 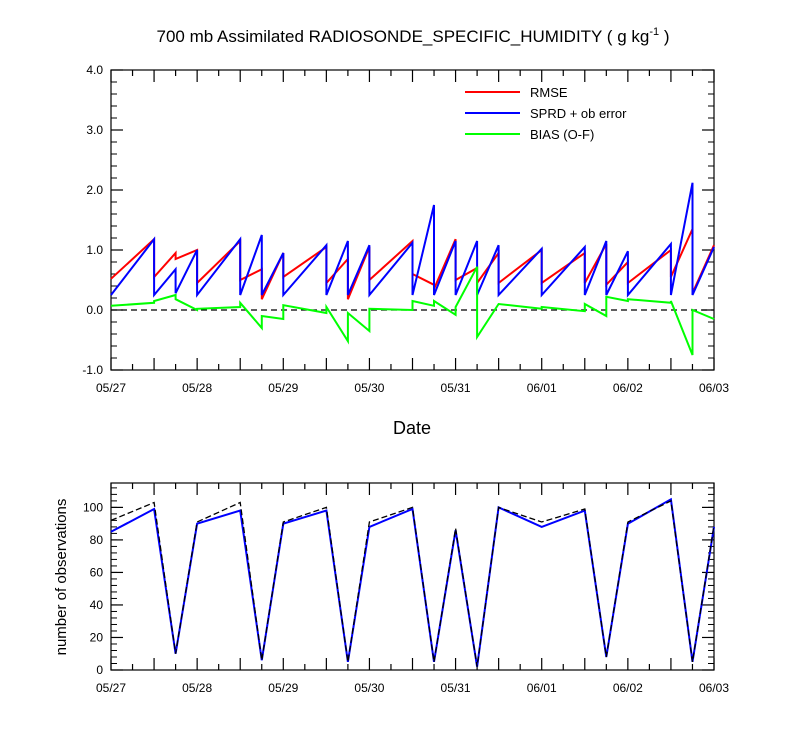 What do you see at coordinates (562, 134) in the screenshot?
I see `legend-label-bias-o-f: BIAS (O-F)` at bounding box center [562, 134].